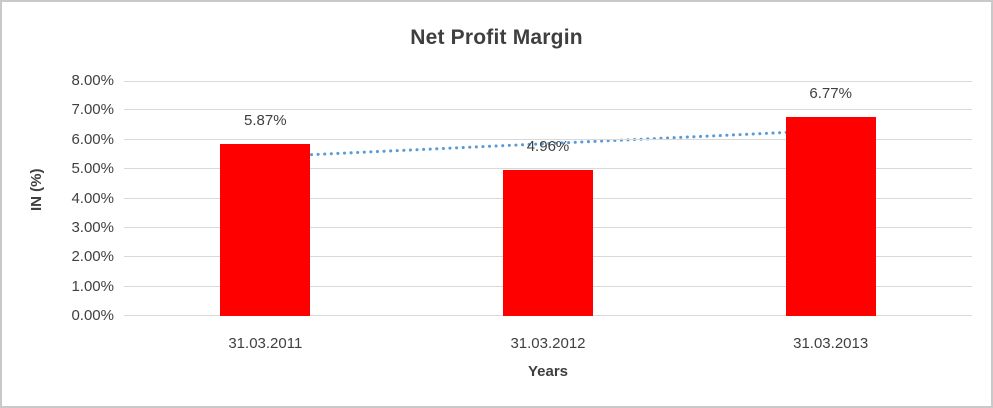 This screenshot has height=408, width=993. Describe the element at coordinates (265, 343) in the screenshot. I see `x-axis-tick-label: 31.03.2011` at that location.